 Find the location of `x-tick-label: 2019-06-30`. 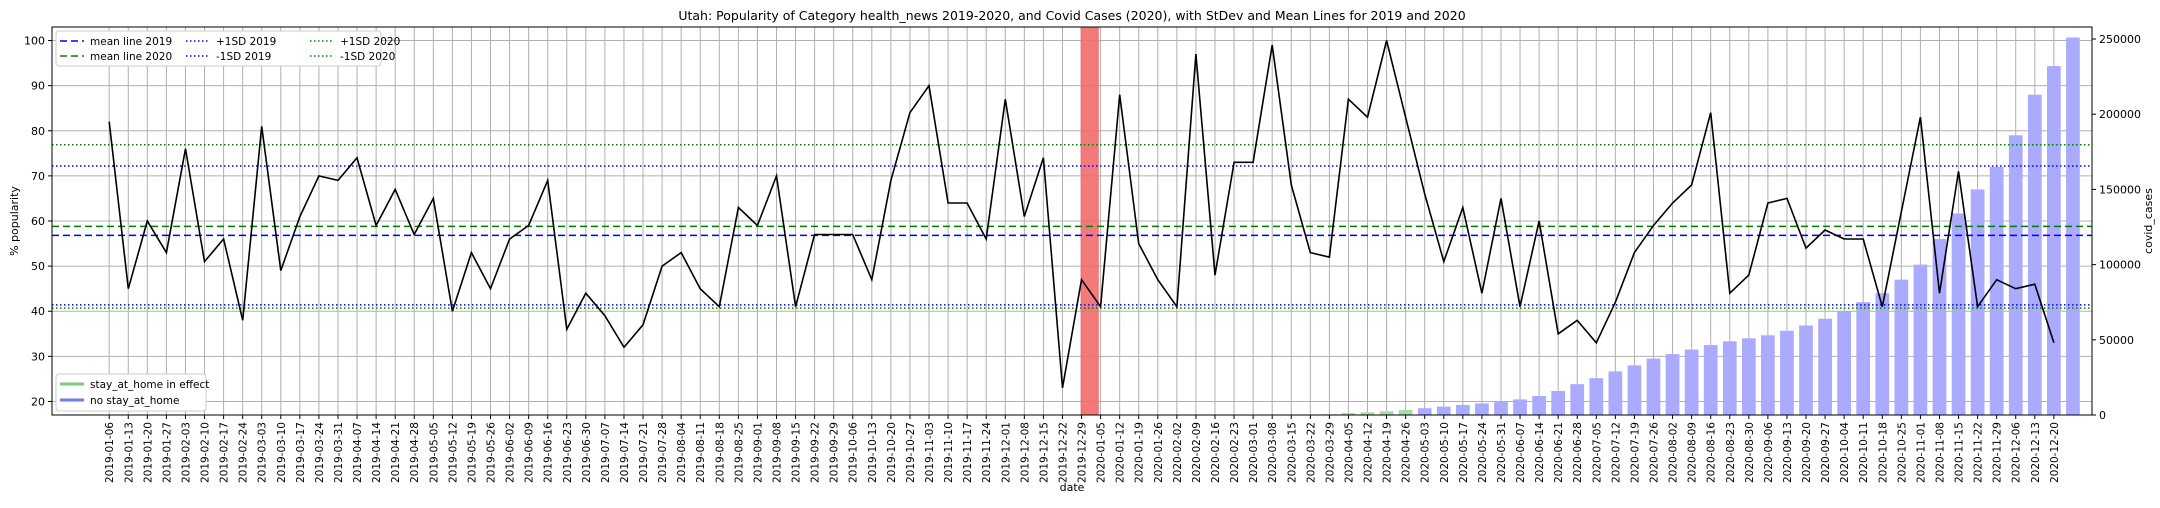

x-tick-label: 2019-06-30 is located at coordinates (587, 452).